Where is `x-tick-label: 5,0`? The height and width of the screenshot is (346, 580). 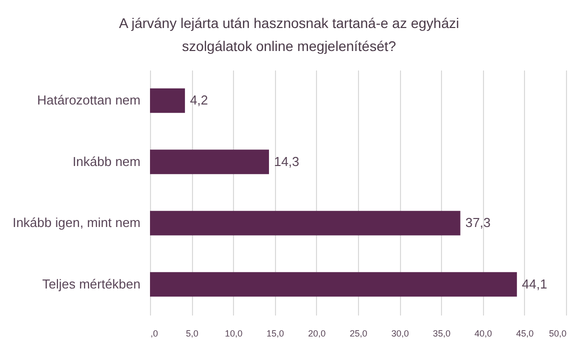
x-tick-label: 5,0 is located at coordinates (192, 333).